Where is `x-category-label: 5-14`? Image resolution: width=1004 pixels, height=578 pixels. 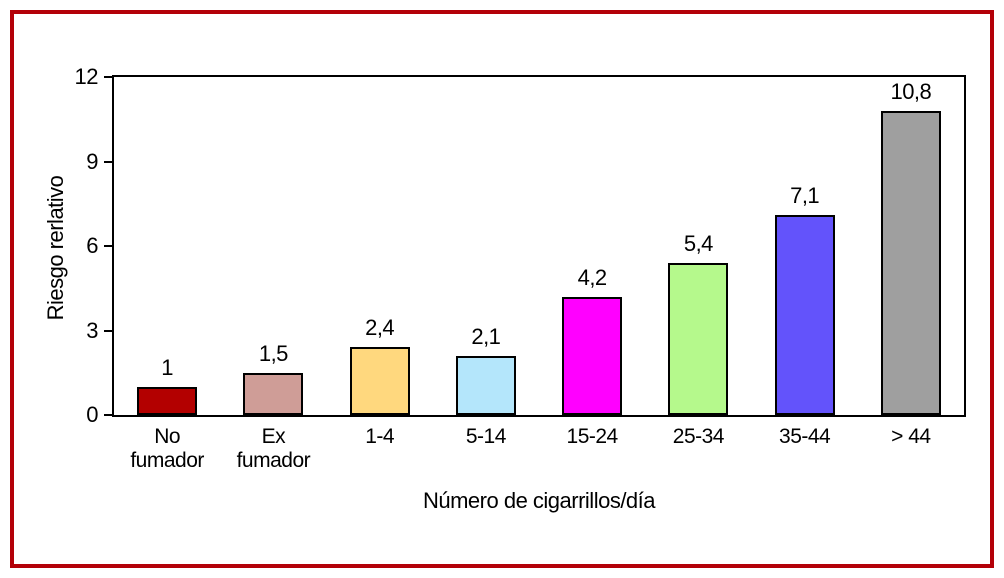 x-category-label: 5-14 is located at coordinates (486, 436).